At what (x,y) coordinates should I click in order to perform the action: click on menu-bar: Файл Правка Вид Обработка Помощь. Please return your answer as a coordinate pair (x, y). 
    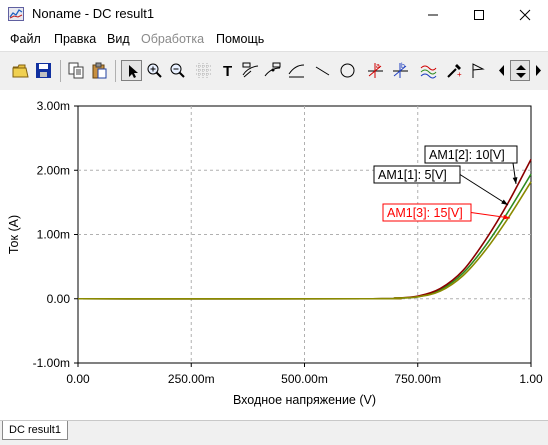
    Looking at the image, I should click on (274, 39).